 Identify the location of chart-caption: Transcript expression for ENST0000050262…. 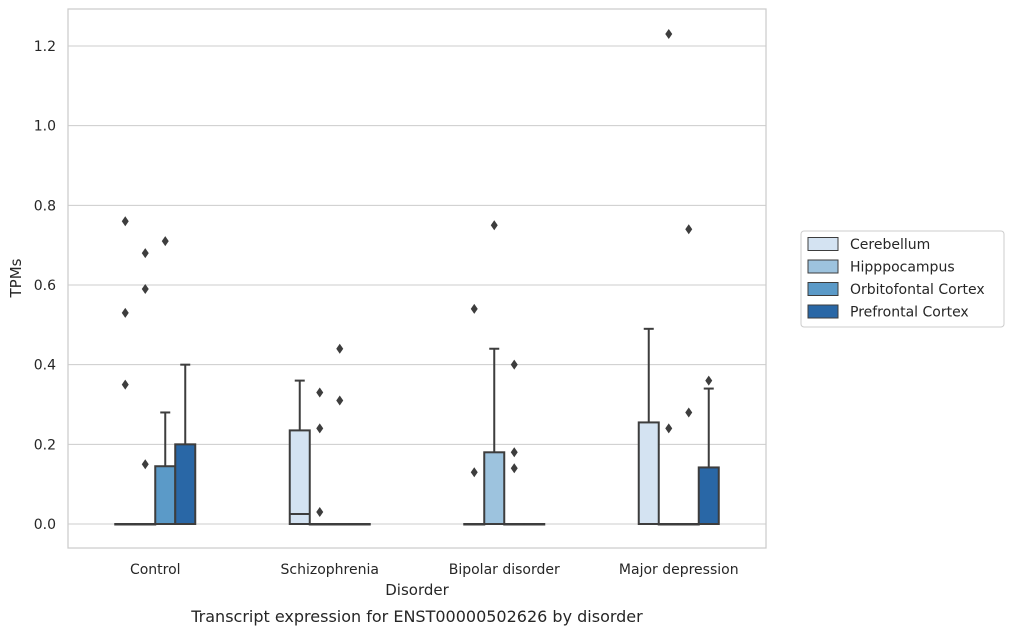
(416, 616).